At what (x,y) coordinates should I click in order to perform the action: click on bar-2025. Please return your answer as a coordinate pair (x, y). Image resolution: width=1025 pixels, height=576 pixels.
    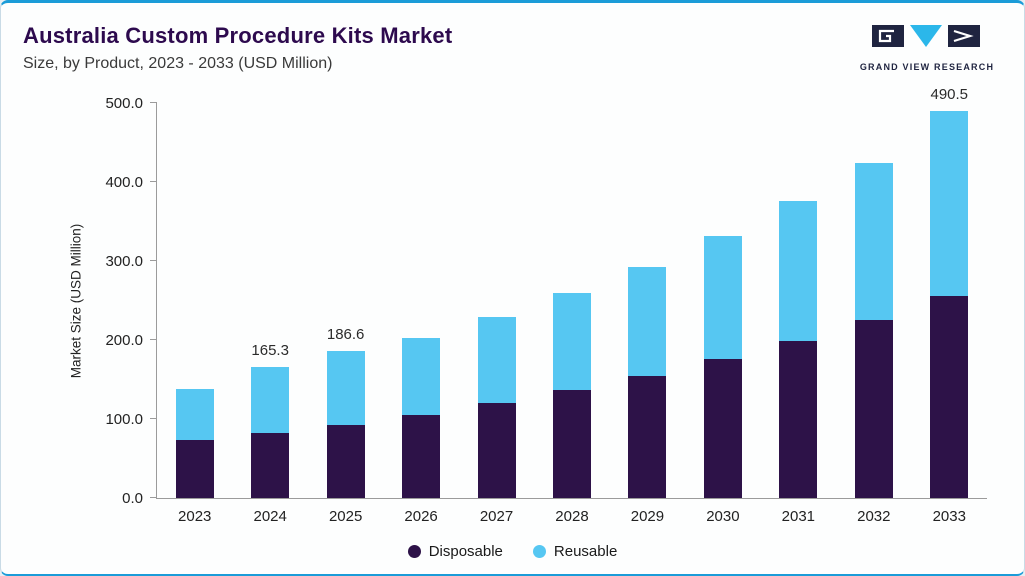
    Looking at the image, I should click on (345, 424).